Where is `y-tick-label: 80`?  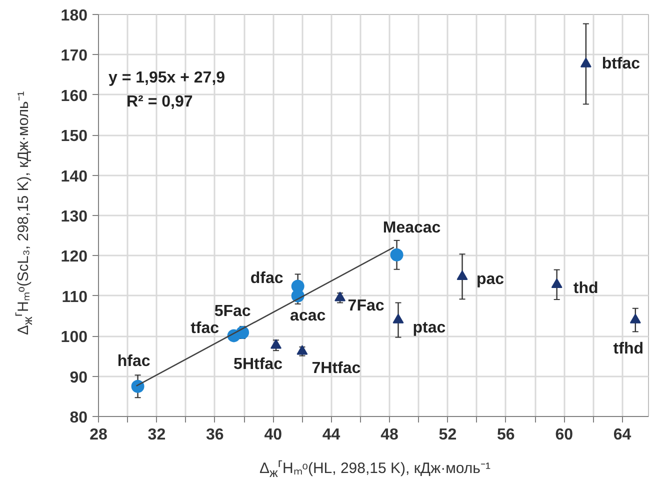 y-tick-label: 80 is located at coordinates (79, 418).